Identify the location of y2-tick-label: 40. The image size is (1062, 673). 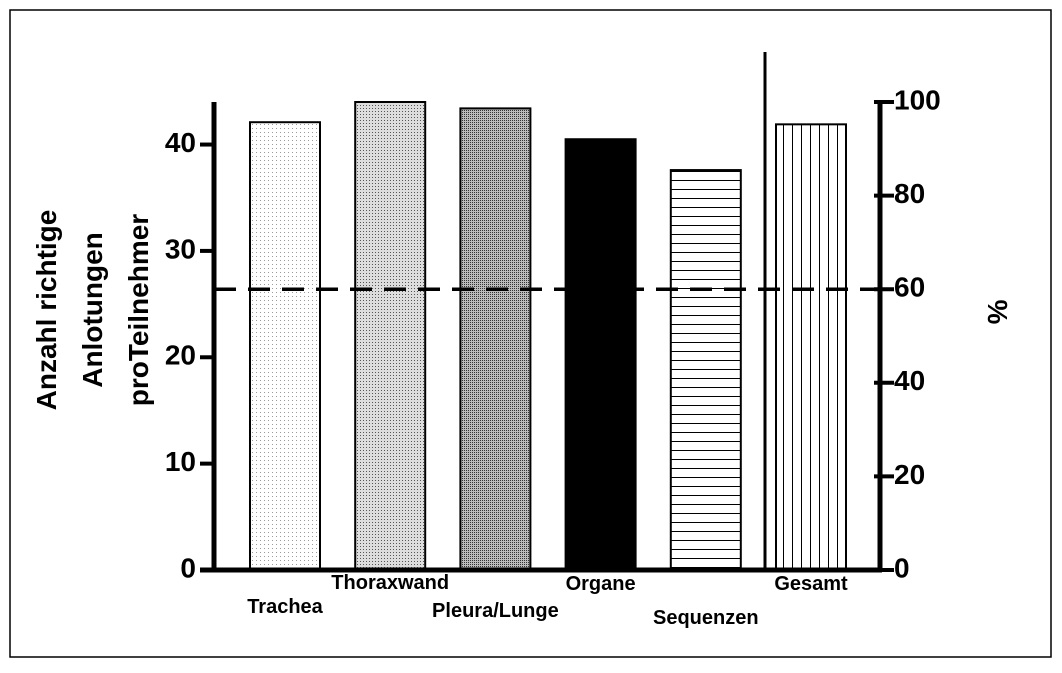
(909, 380).